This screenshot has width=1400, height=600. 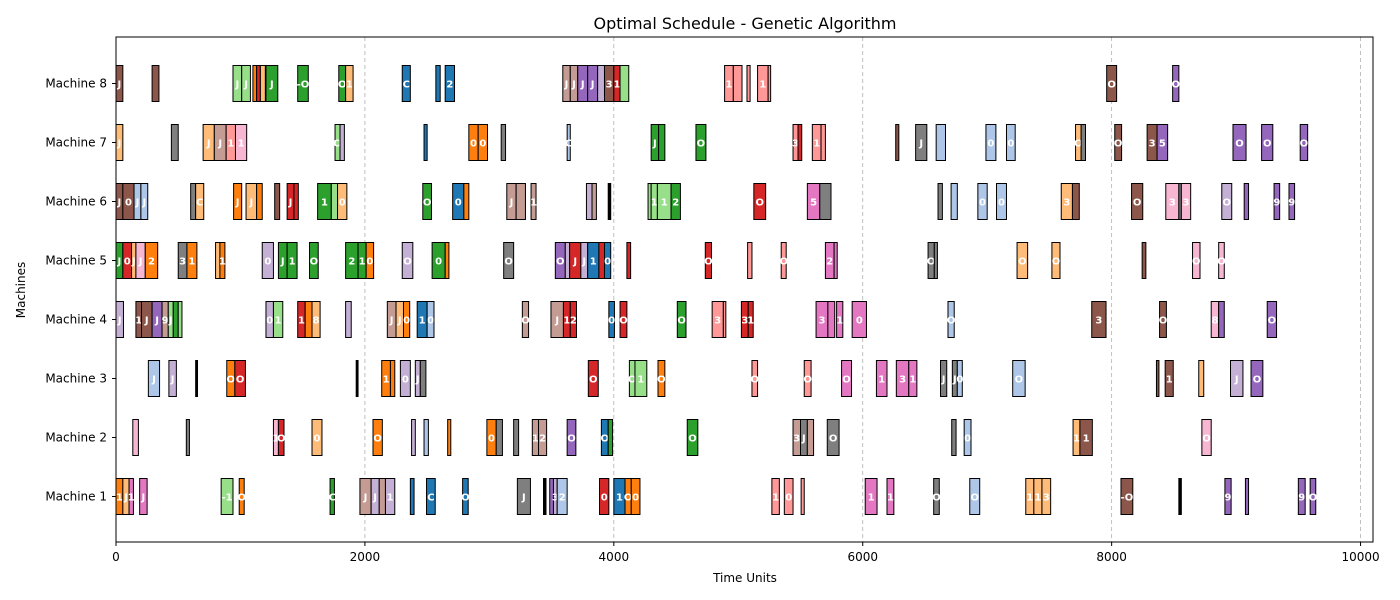 I want to click on task-label: 2, so click(x=573, y=321).